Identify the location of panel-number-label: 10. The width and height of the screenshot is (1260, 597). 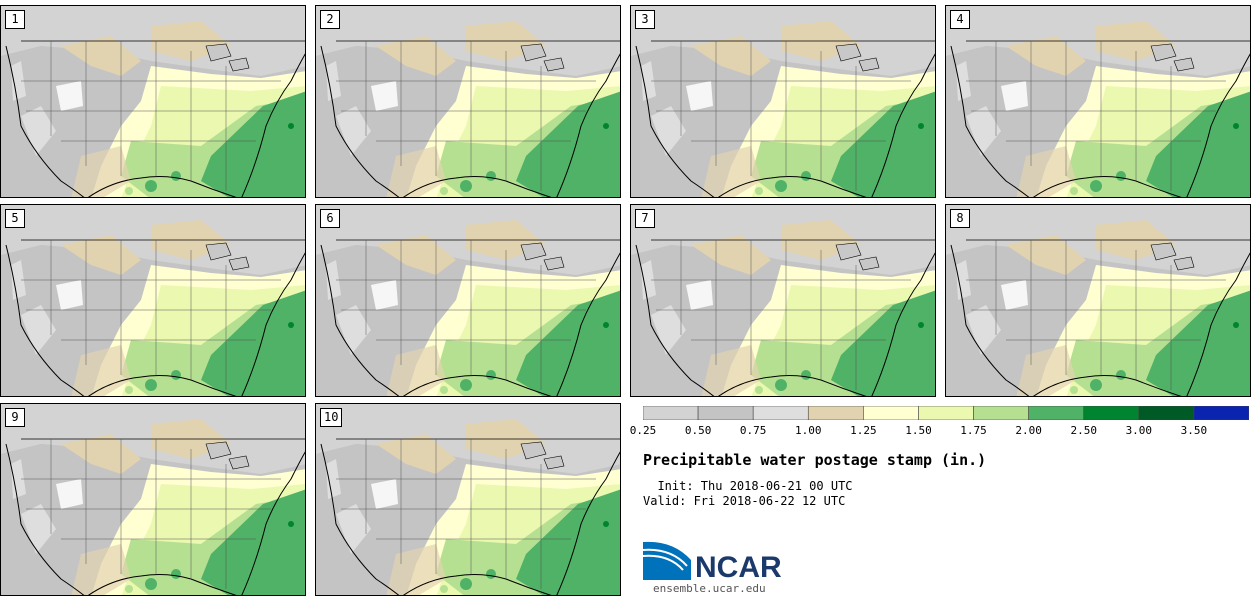
(331, 417).